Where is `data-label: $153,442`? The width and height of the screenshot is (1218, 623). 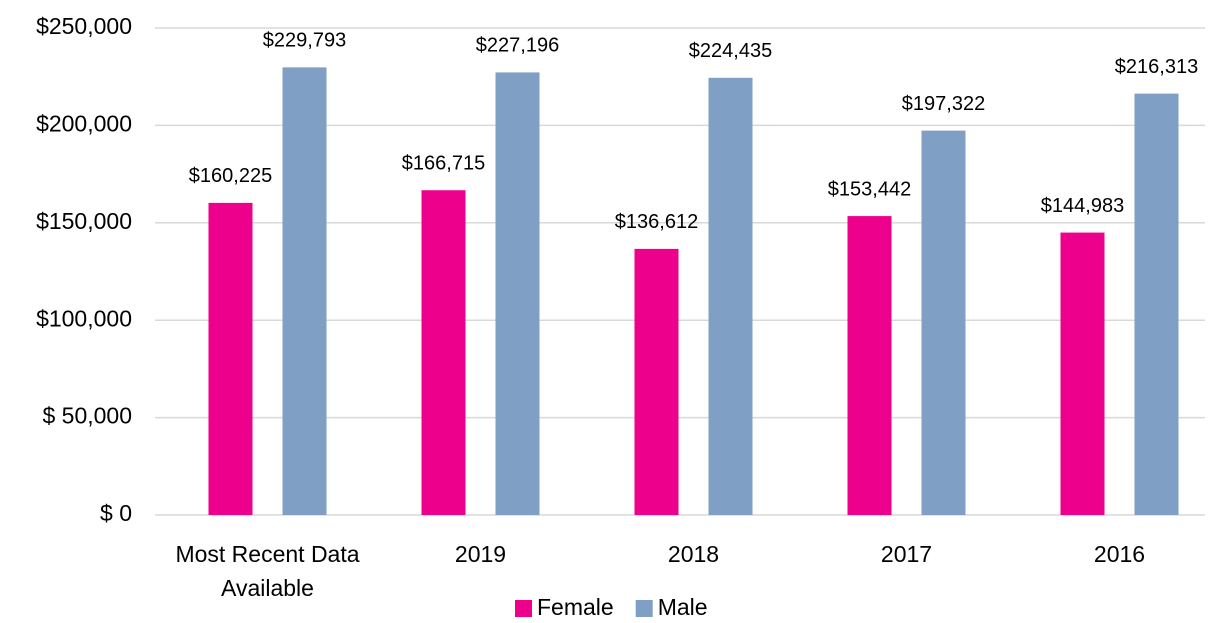 data-label: $153,442 is located at coordinates (869, 189).